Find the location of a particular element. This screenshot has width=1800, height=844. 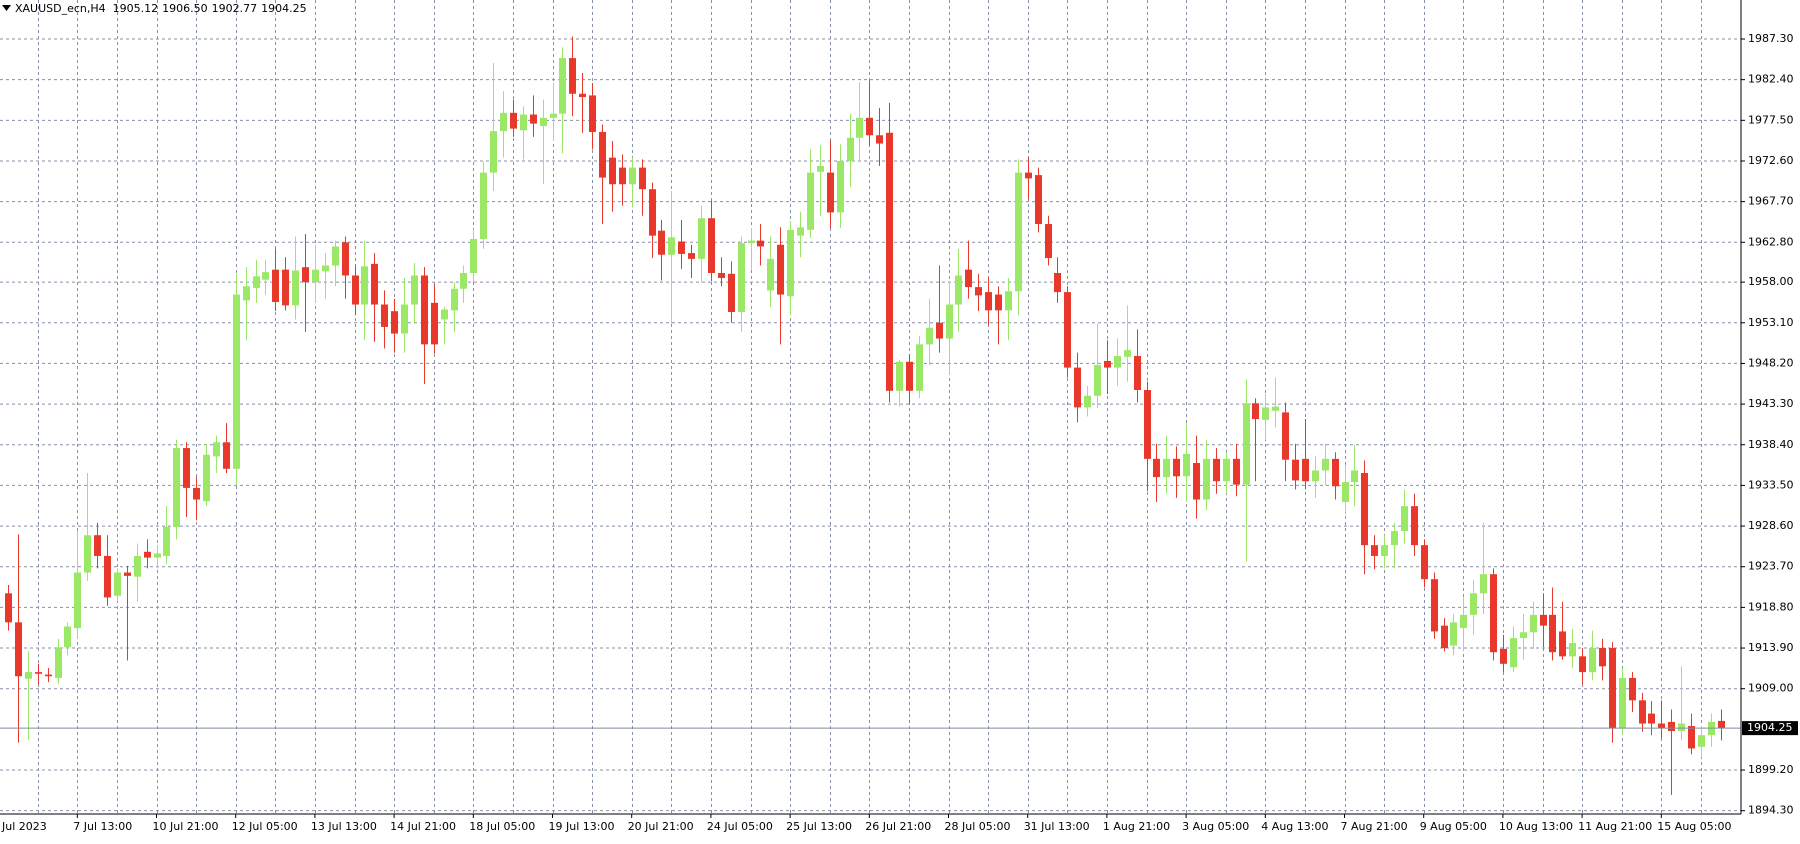

x-tick-label: 10 Jul 21:00 is located at coordinates (186, 826).